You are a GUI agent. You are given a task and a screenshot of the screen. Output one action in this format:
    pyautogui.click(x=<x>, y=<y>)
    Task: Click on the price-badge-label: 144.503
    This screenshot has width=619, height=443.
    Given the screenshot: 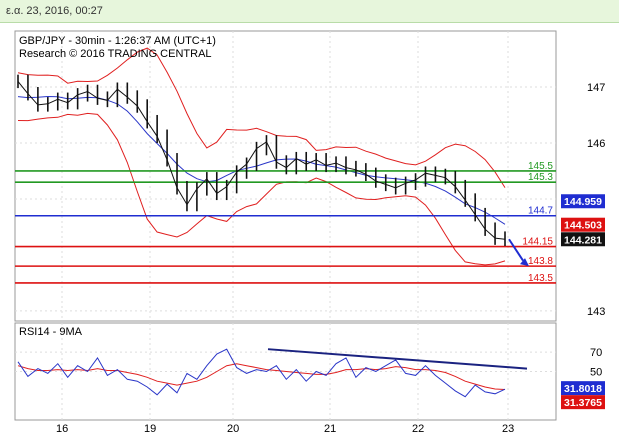 What is the action you would take?
    pyautogui.click(x=583, y=226)
    